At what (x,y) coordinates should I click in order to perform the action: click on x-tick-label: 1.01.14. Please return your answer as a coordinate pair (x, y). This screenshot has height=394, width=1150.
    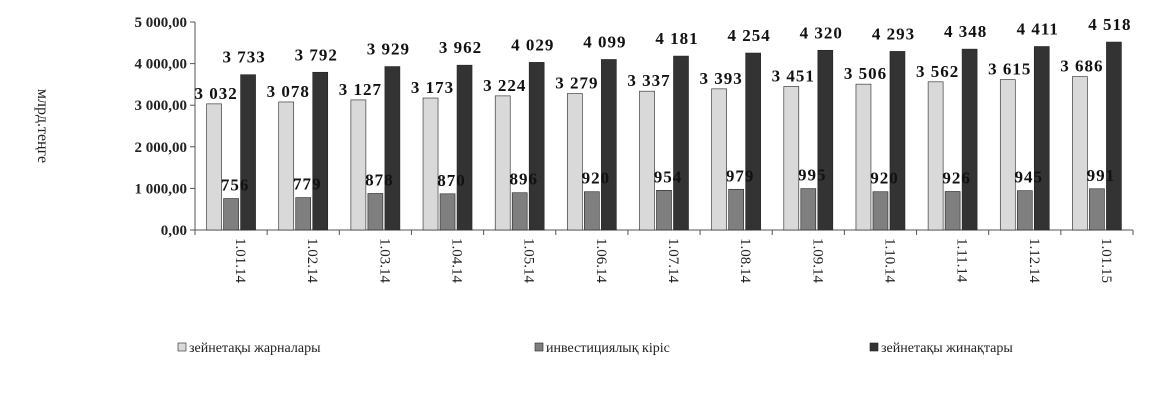
    Looking at the image, I should click on (240, 261).